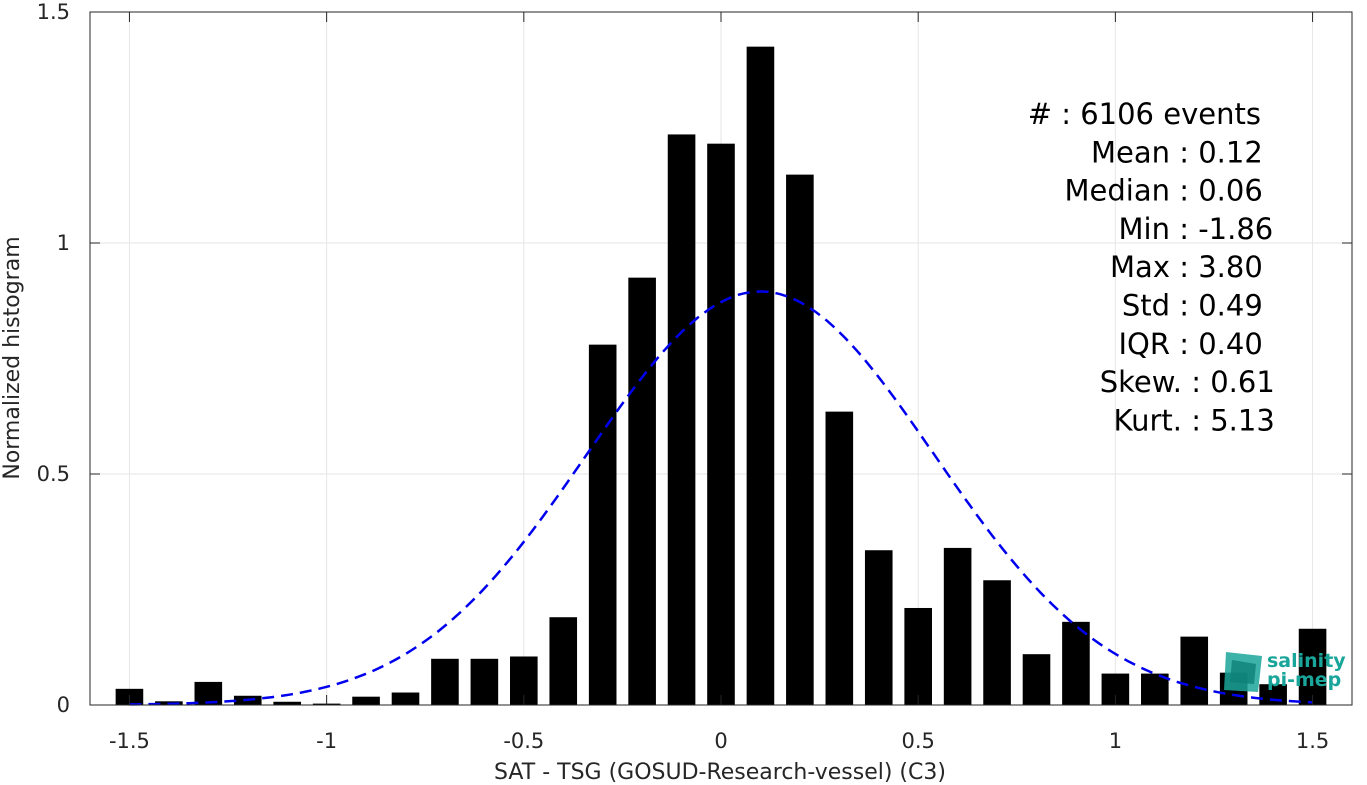 Image resolution: width=1367 pixels, height=785 pixels. I want to click on stat-value: : 0.12, so click(1216, 152).